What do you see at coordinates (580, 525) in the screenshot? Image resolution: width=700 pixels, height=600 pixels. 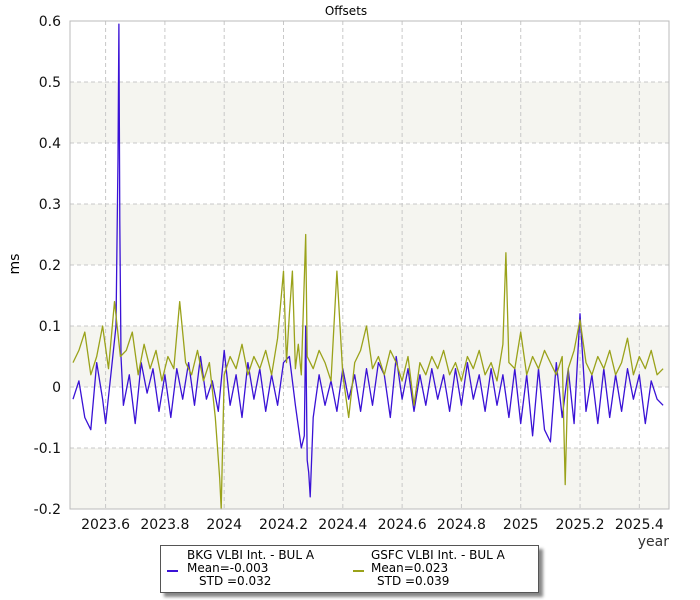 I see `x-tick-label: 2025.2` at bounding box center [580, 525].